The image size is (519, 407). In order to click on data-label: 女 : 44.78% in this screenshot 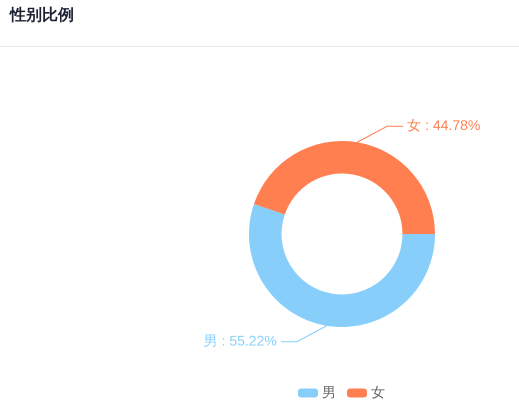, I will do `click(443, 125)`.